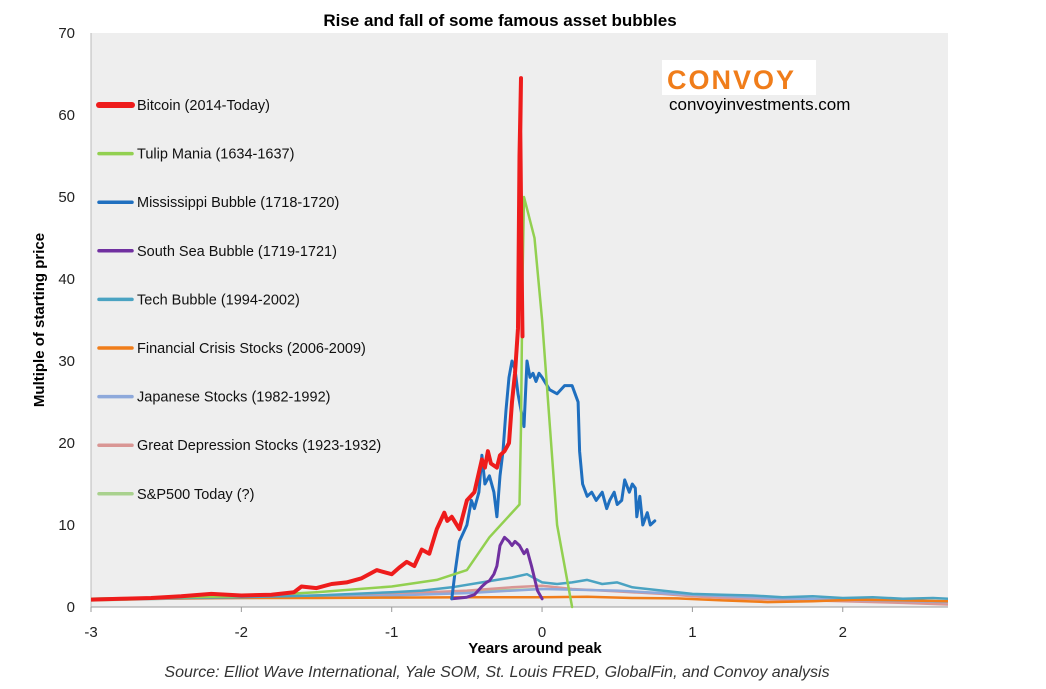 The image size is (1046, 689). What do you see at coordinates (259, 446) in the screenshot?
I see `legend-label: Great Depression Stocks (1923-1932)` at bounding box center [259, 446].